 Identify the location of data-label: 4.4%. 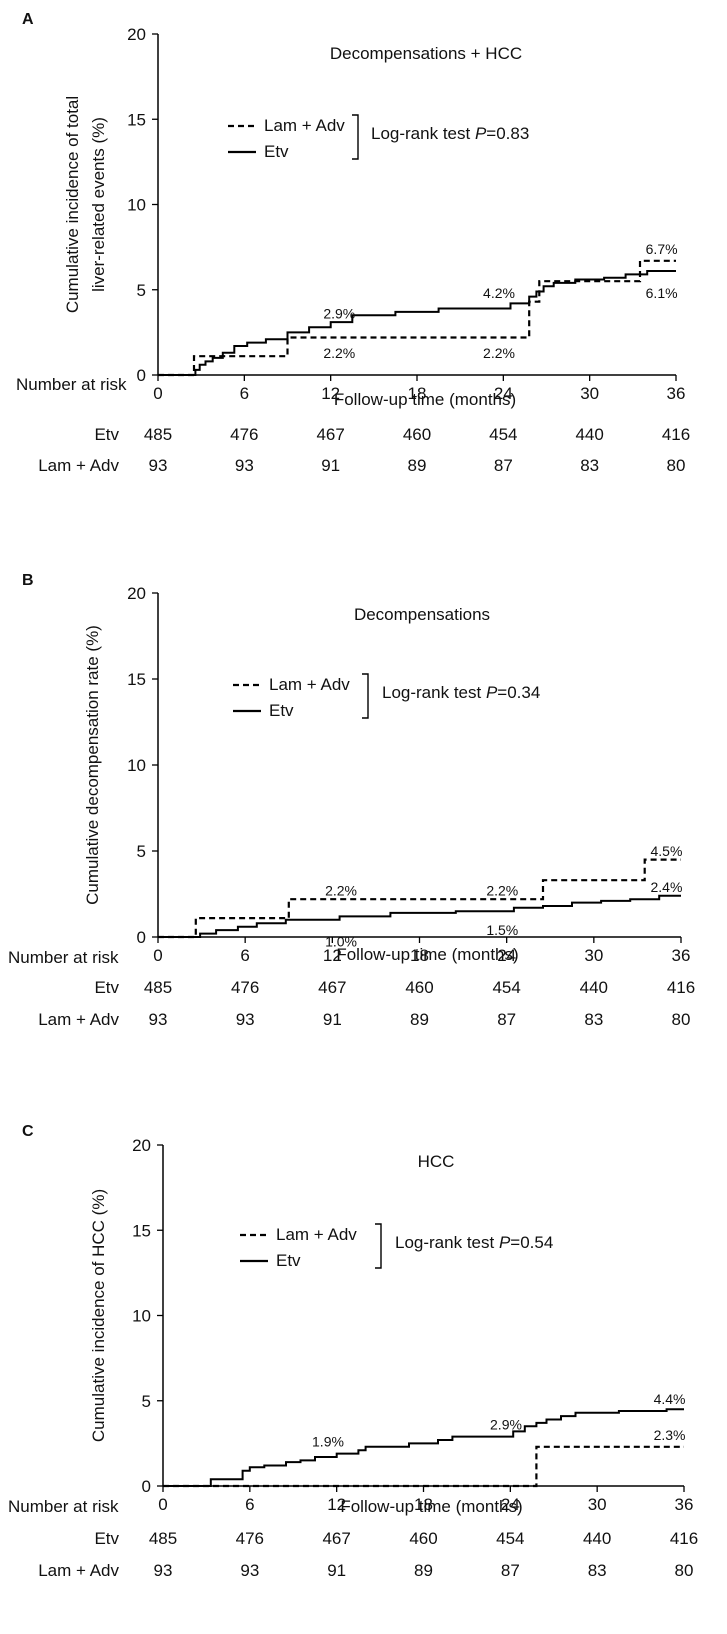
(670, 1399).